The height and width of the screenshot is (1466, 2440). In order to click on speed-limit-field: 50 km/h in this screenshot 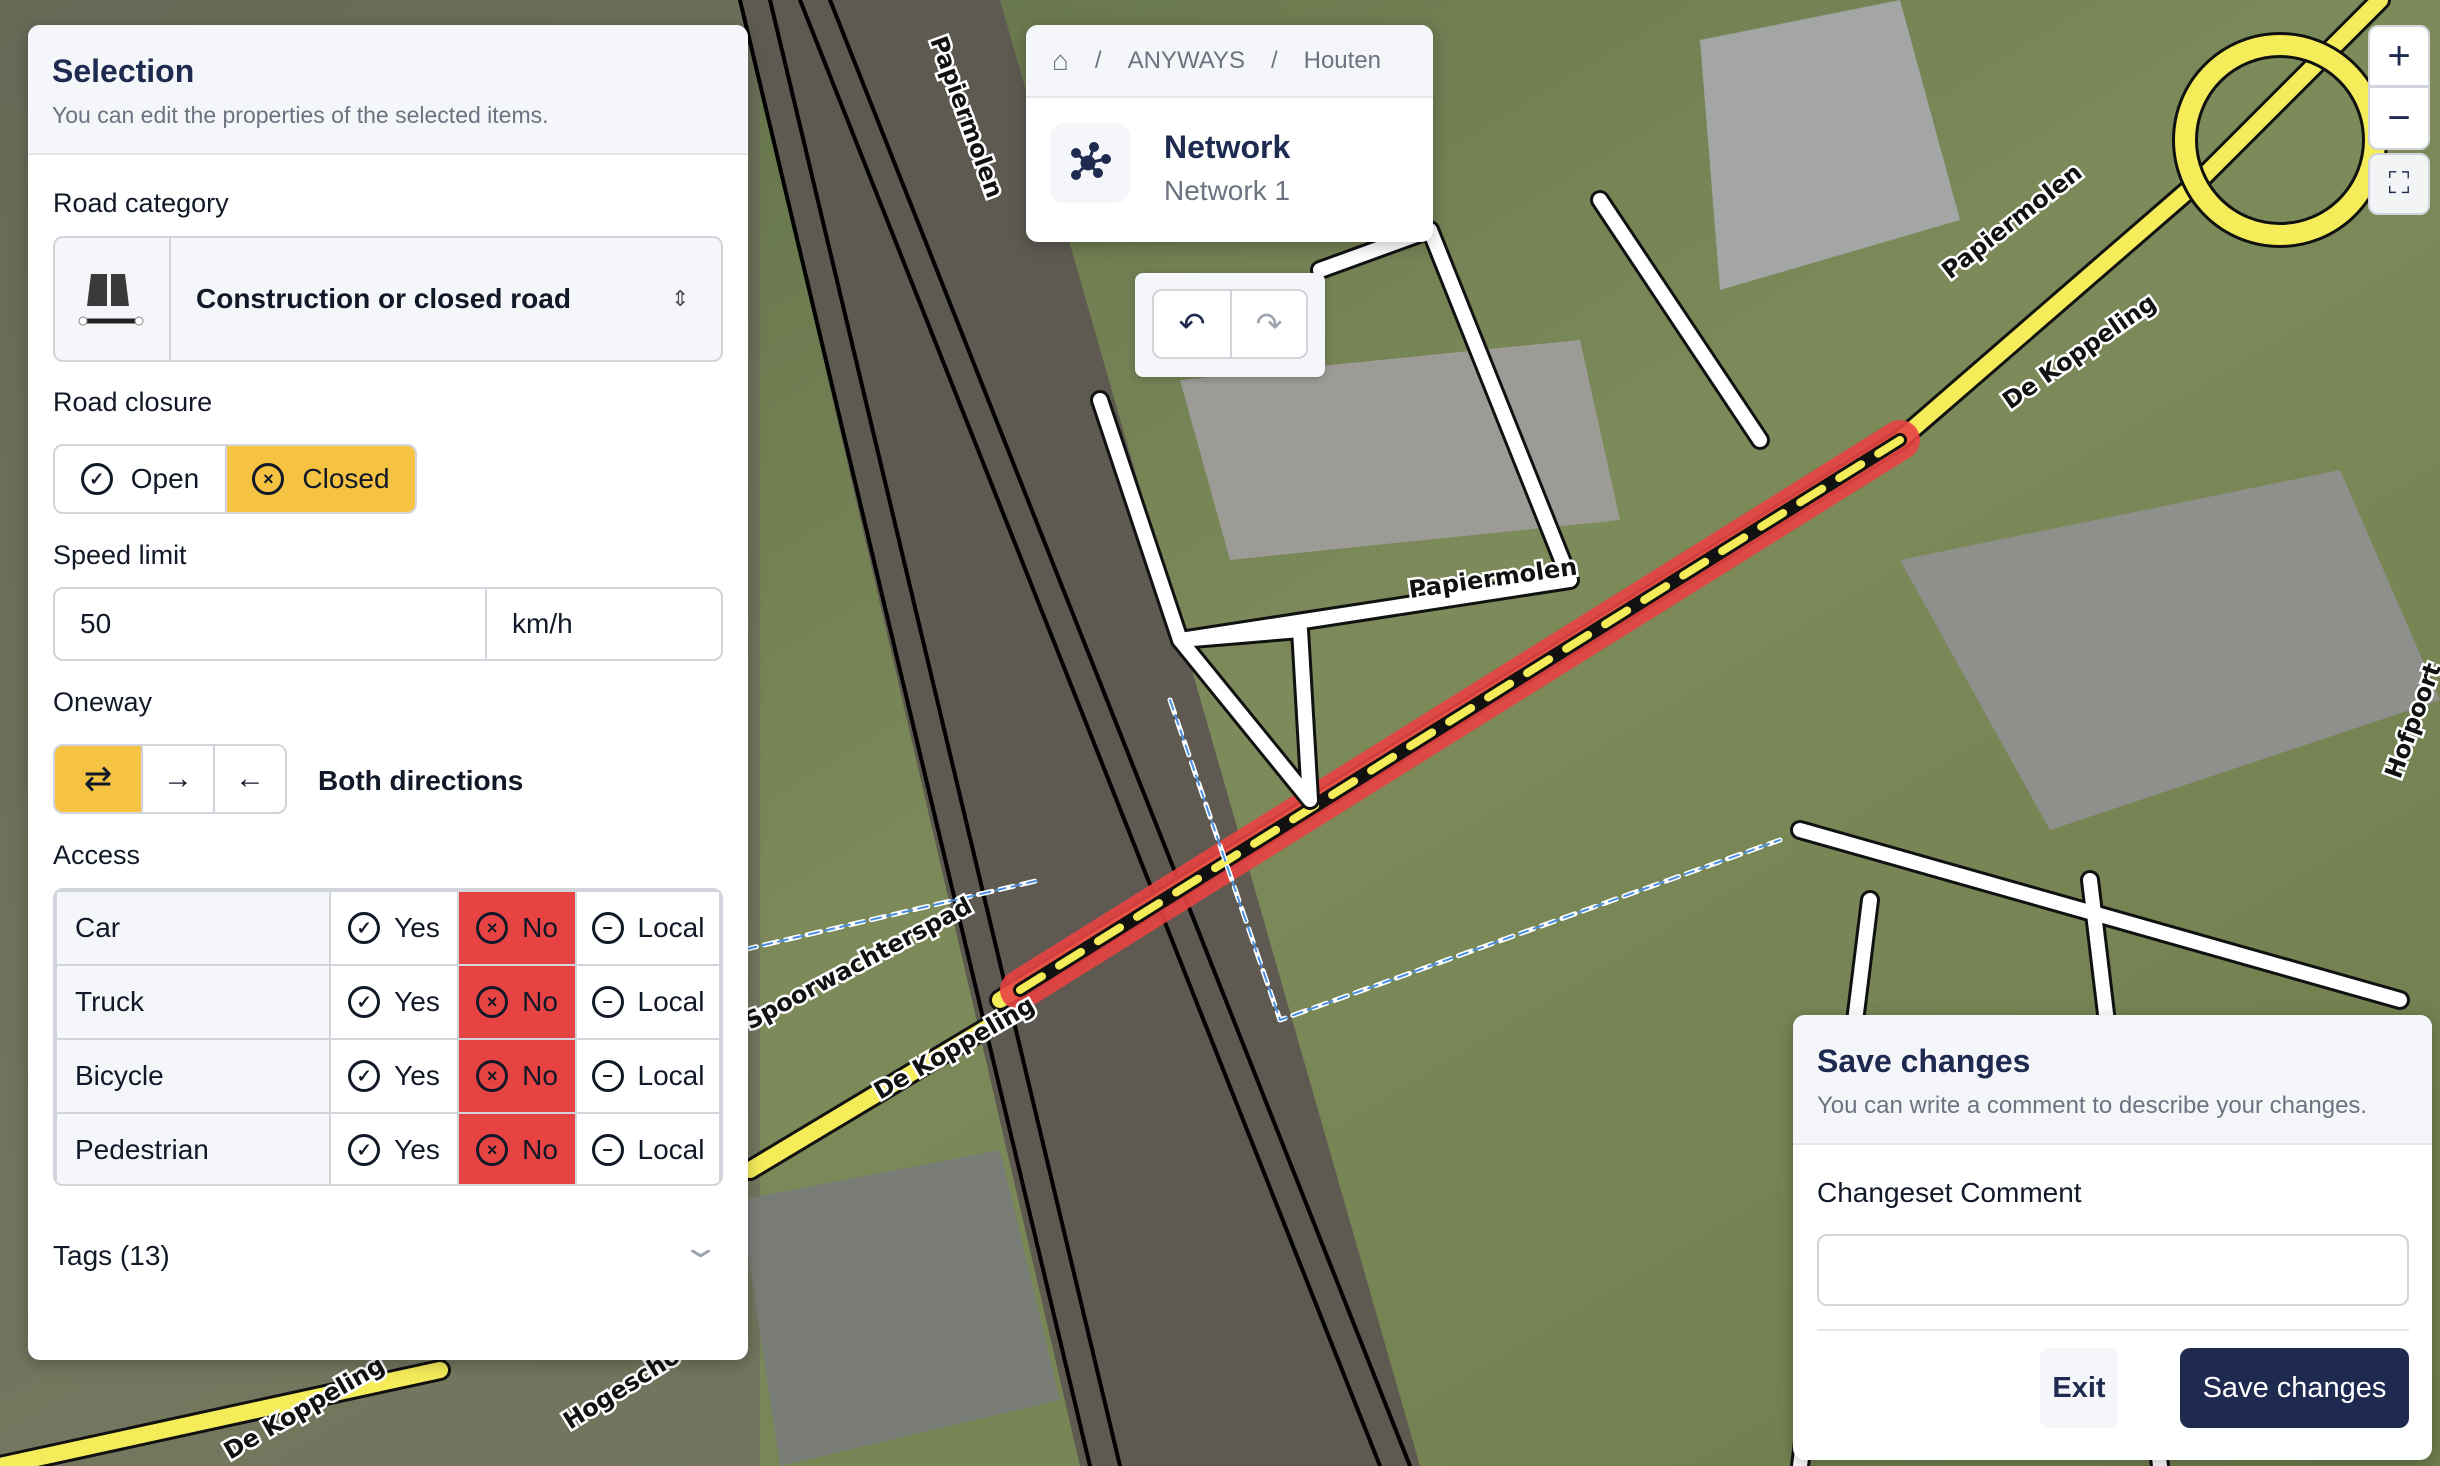, I will do `click(388, 624)`.